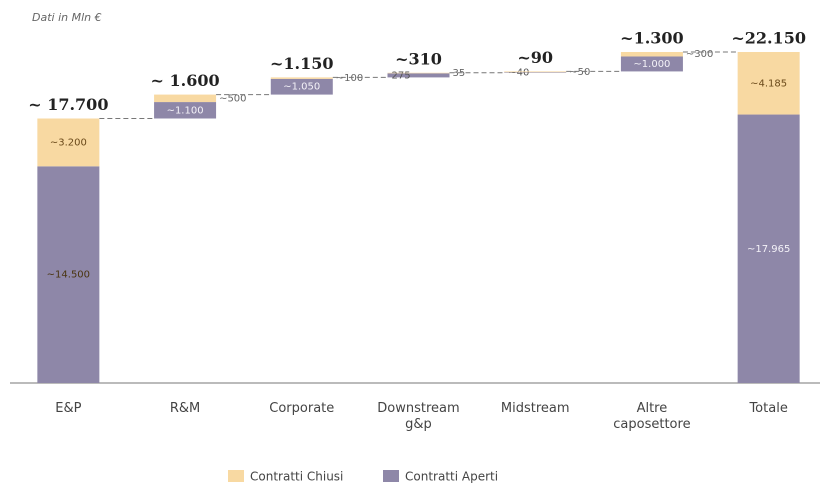 Image resolution: width=821 pixels, height=483 pixels. I want to click on value-label: ~40, so click(518, 72).